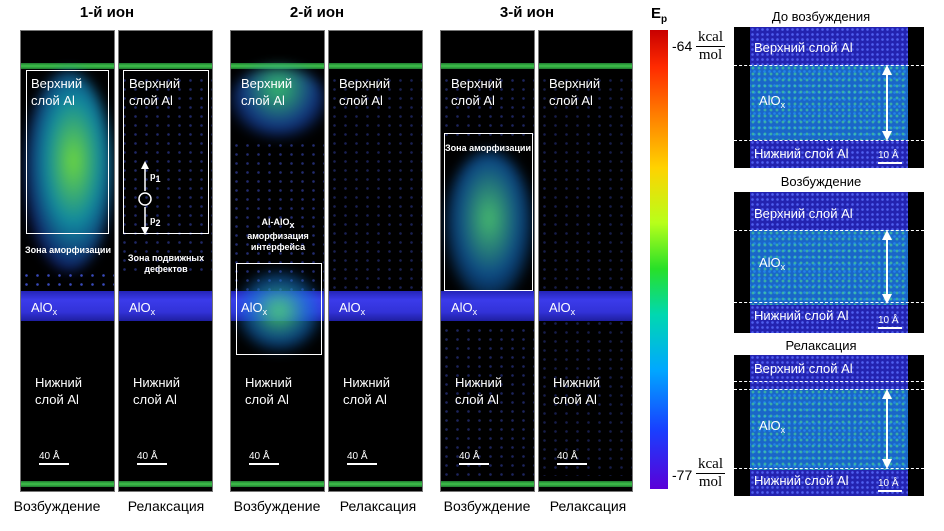 The width and height of the screenshot is (944, 531). Describe the element at coordinates (487, 506) in the screenshot. I see `column-label-5: Возбуждение` at that location.